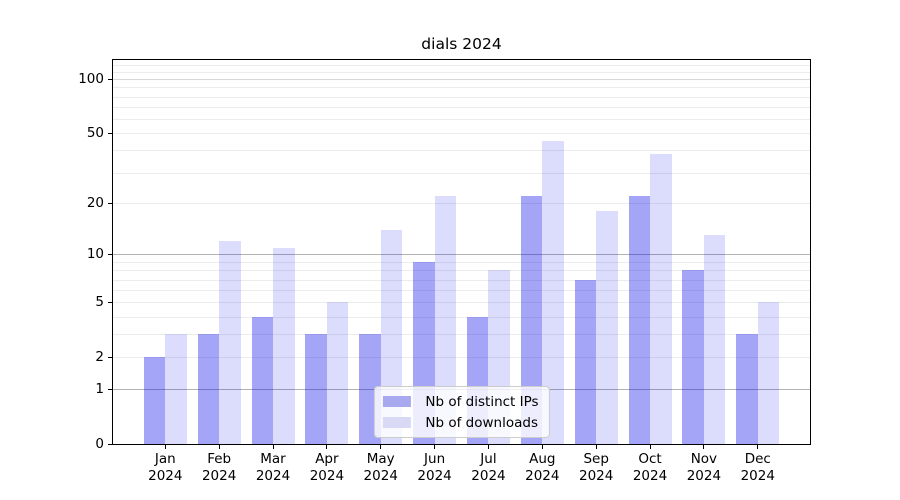 This screenshot has height=500, width=900. What do you see at coordinates (639, 320) in the screenshot?
I see `bar-distinct-ips-oct` at bounding box center [639, 320].